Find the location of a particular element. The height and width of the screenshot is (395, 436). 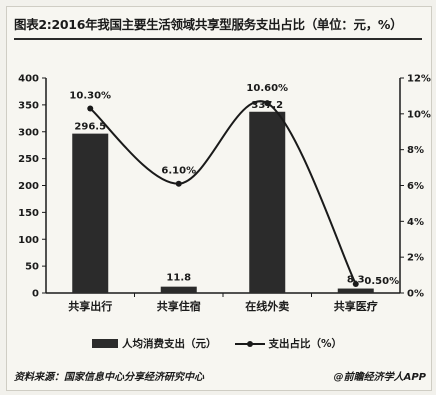

y-left-tick-label: 350 is located at coordinates (28, 105).